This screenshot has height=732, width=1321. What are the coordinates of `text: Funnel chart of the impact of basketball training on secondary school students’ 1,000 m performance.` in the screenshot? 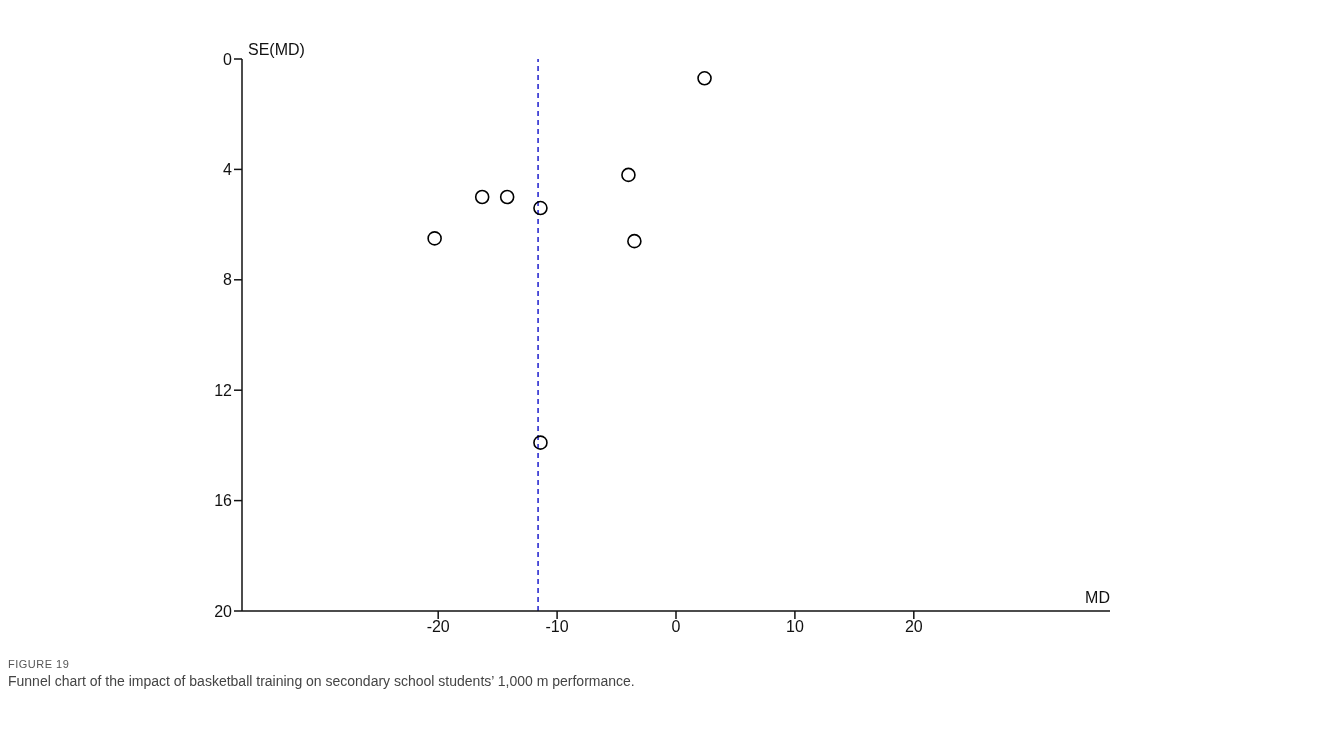 It's located at (322, 681).